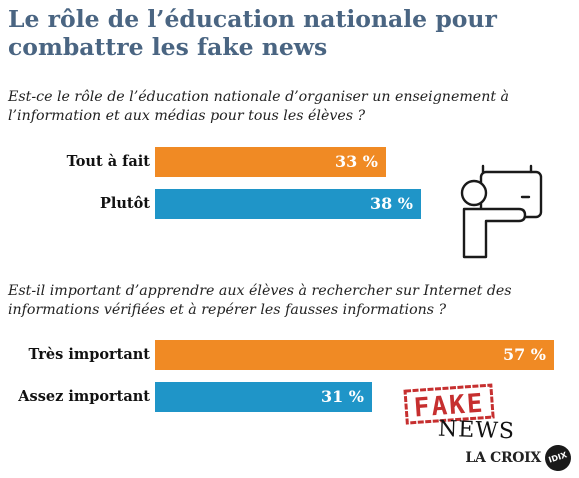 This screenshot has width=579, height=478. What do you see at coordinates (558, 458) in the screenshot?
I see `logo-badge: IDIX` at bounding box center [558, 458].